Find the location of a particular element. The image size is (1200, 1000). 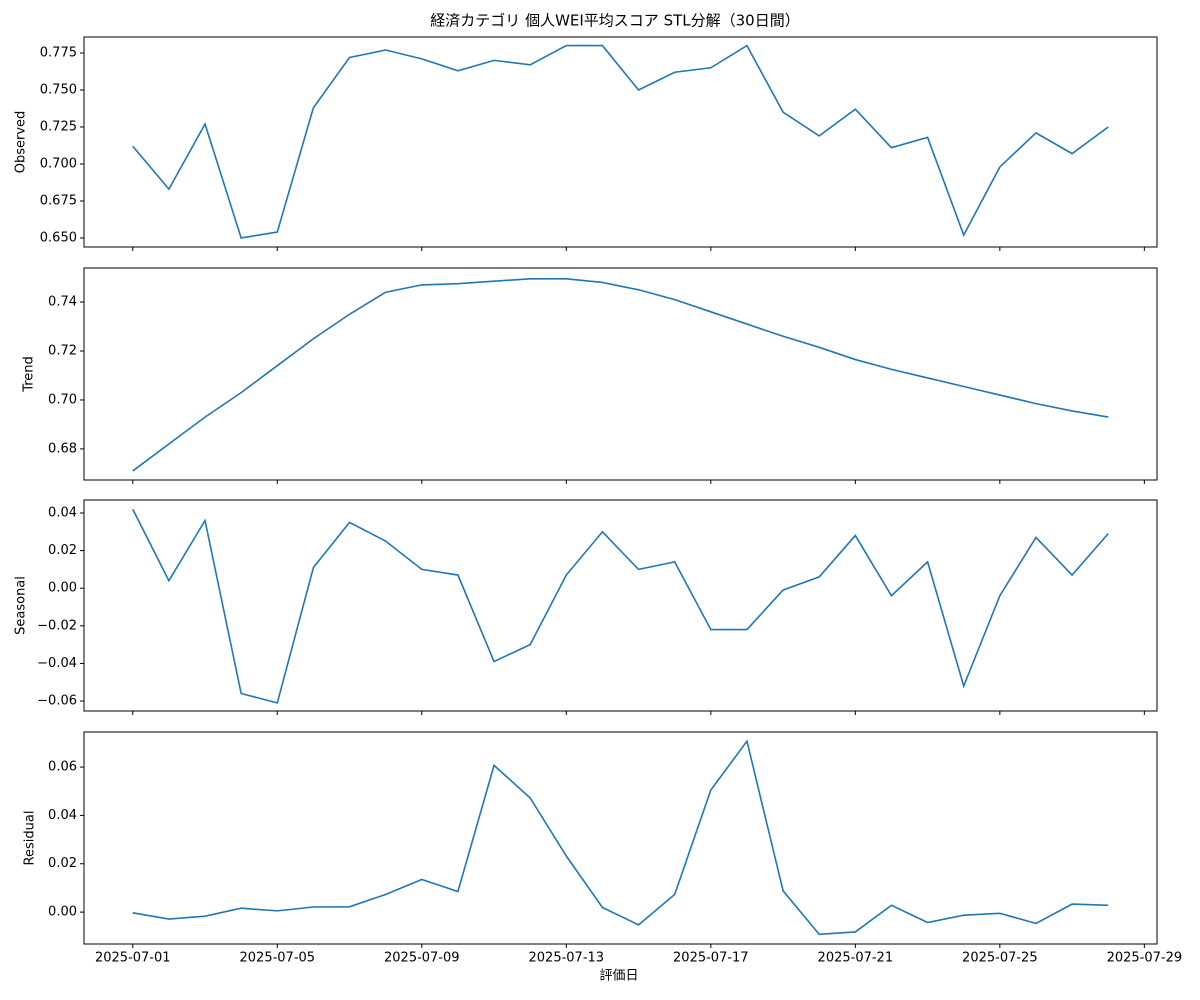

y-axis-label: Residual is located at coordinates (30, 838).